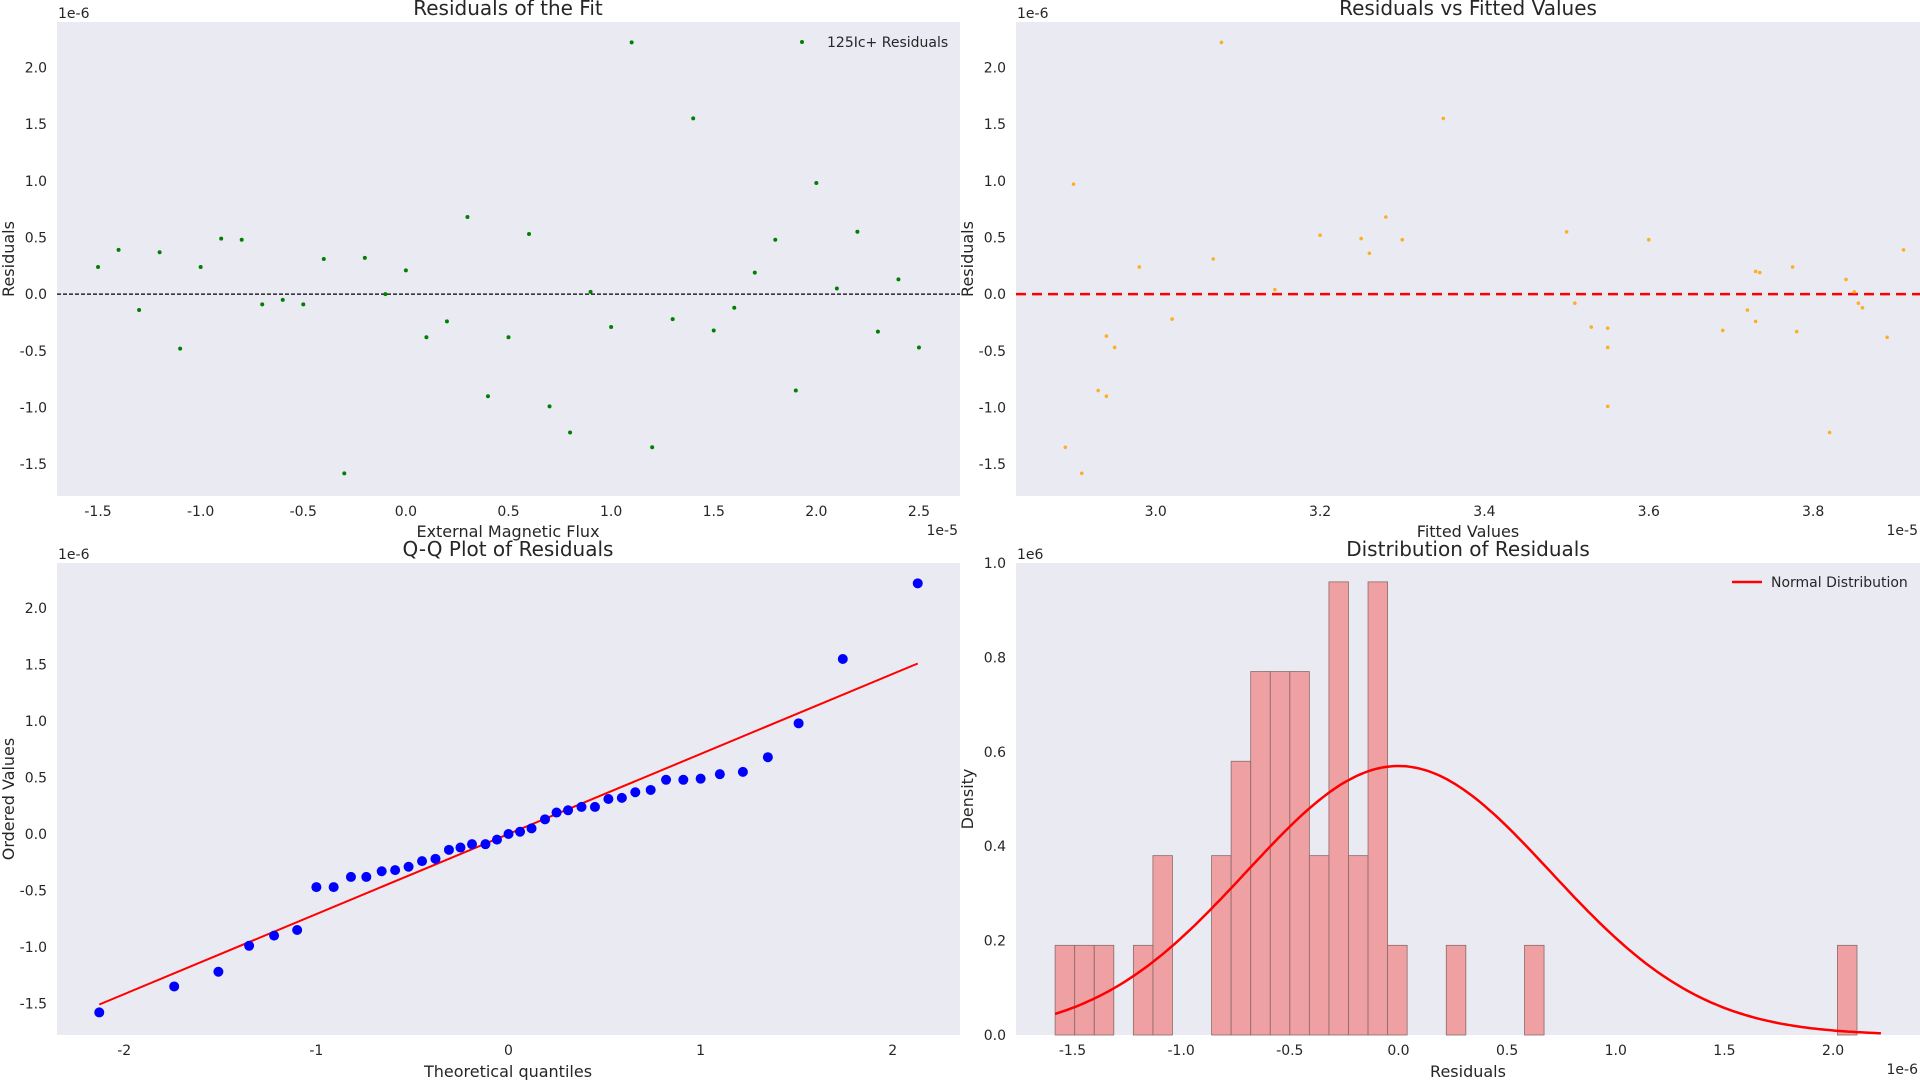 Image resolution: width=1920 pixels, height=1080 pixels. What do you see at coordinates (942, 531) in the screenshot?
I see `x-offset-label: 1e-5` at bounding box center [942, 531].